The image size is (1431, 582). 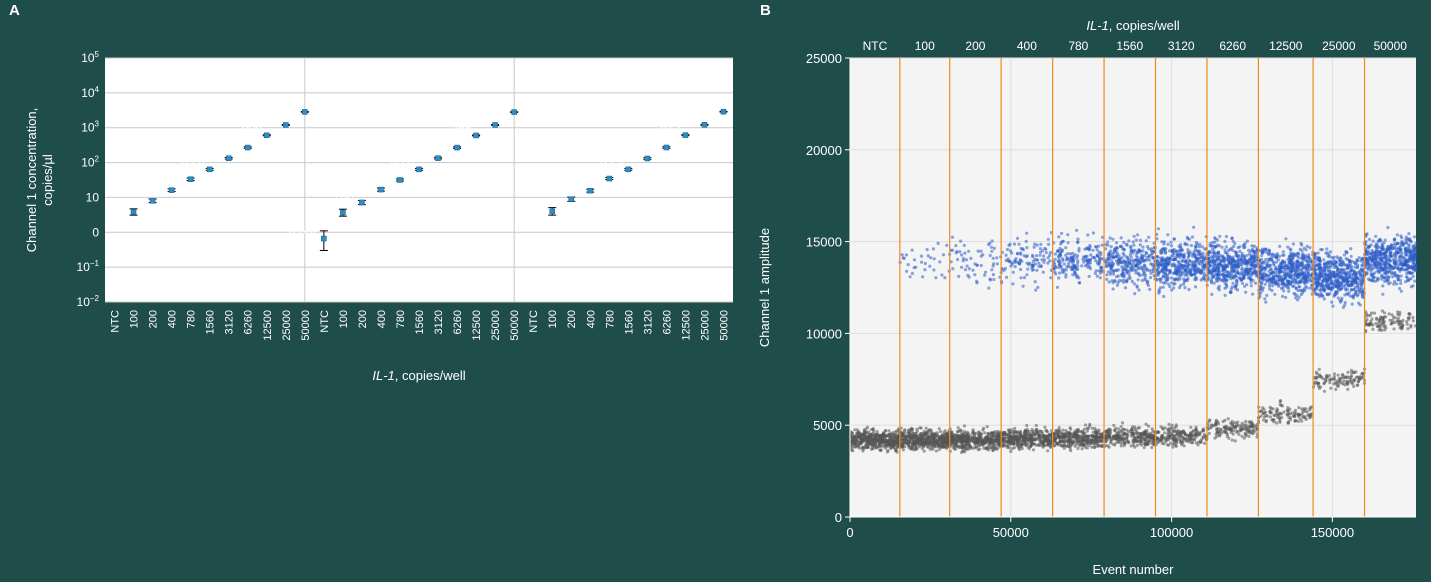 What do you see at coordinates (670, 127) in the screenshot?
I see `data-label-a: 613` at bounding box center [670, 127].